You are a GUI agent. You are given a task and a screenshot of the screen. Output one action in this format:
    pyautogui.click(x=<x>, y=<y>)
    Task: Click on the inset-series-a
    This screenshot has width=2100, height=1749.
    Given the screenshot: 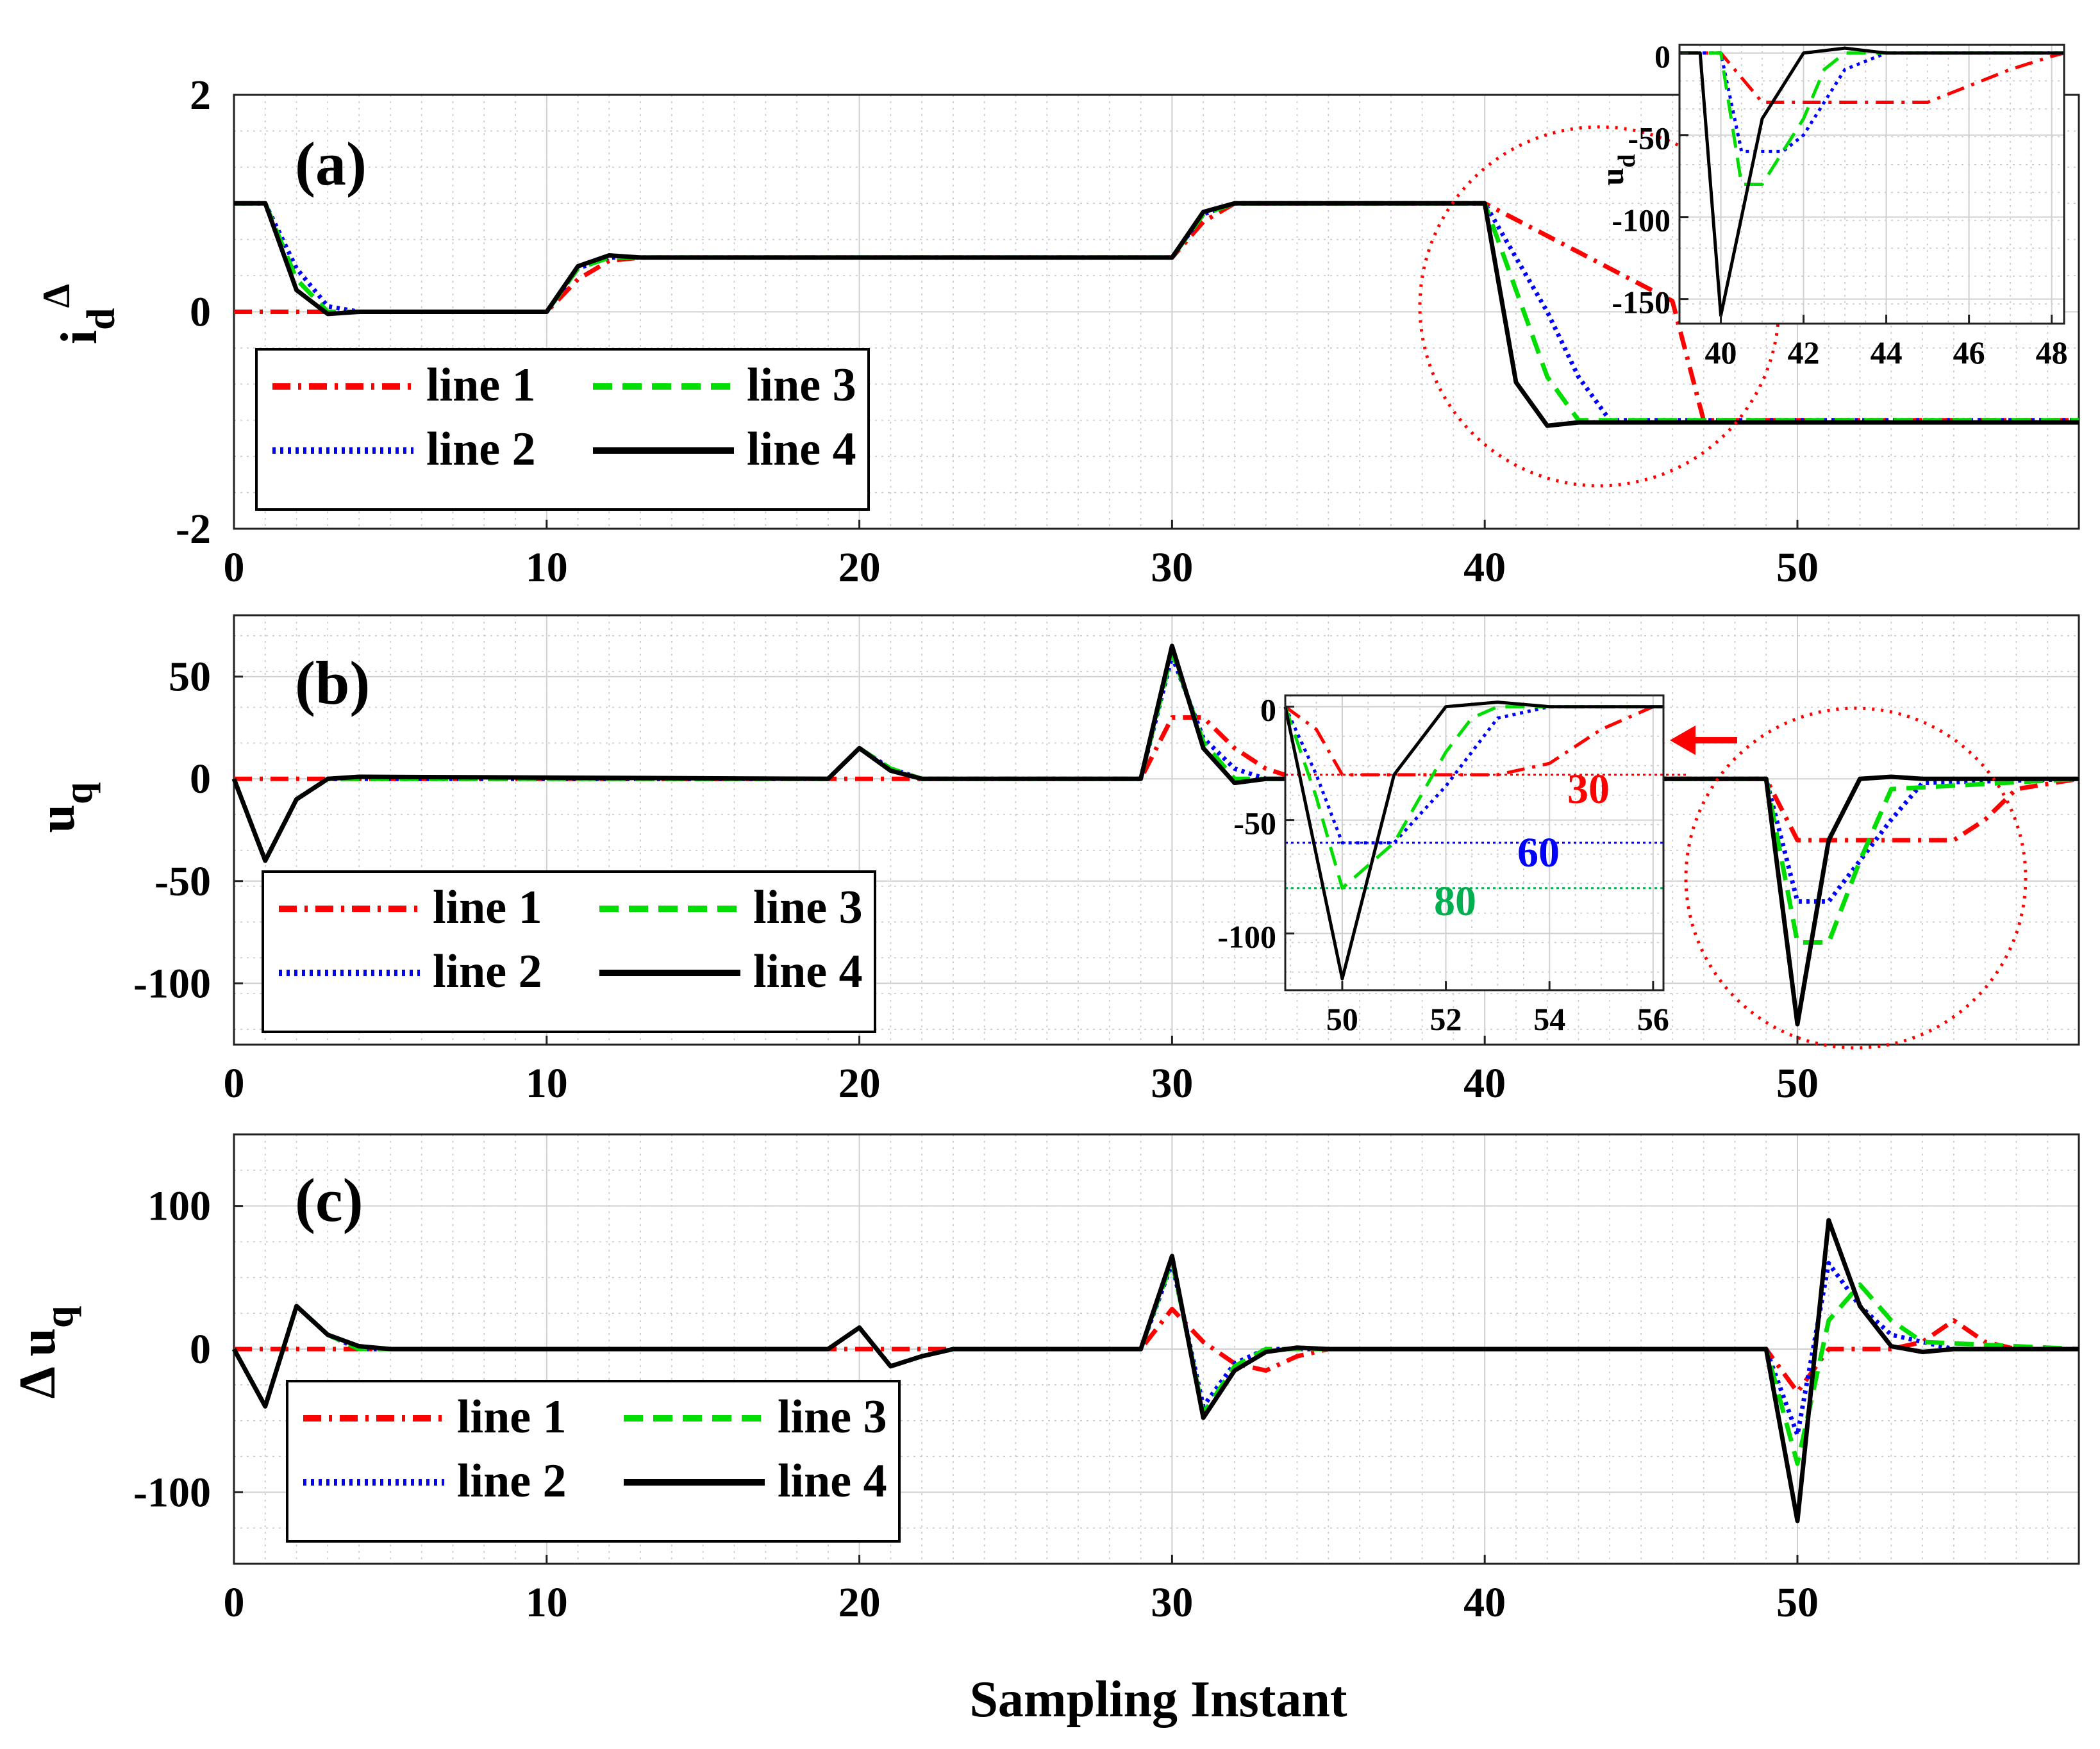 What is the action you would take?
    pyautogui.click(x=1872, y=181)
    